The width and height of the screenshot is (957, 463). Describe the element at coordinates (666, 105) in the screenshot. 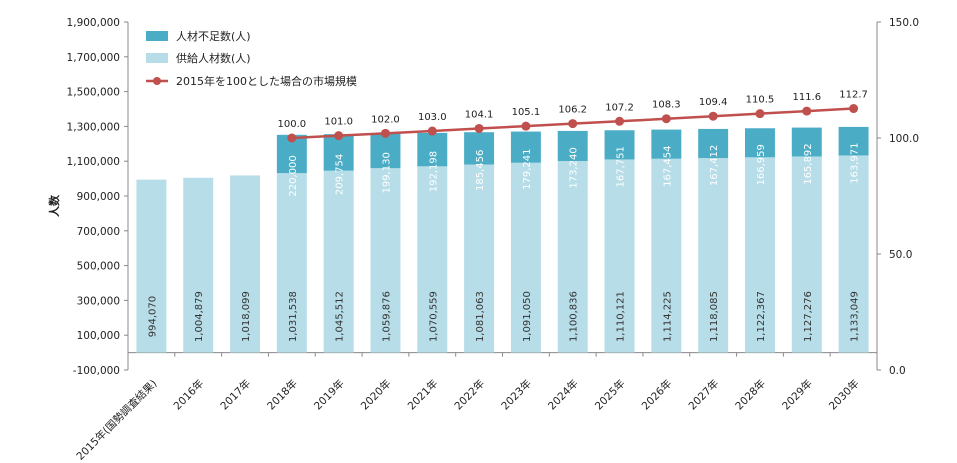

I see `market-point-label: 108.3` at that location.